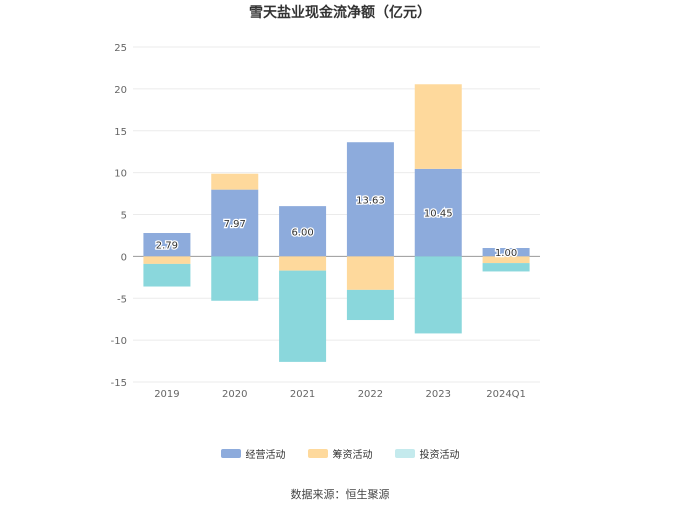 The height and width of the screenshot is (509, 680). I want to click on x-tick-label: 2024Q1, so click(506, 394).